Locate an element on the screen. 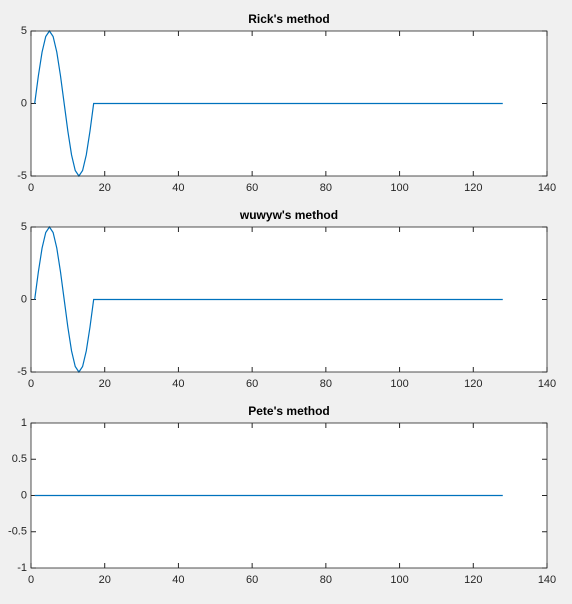  chart-title: Pete's method is located at coordinates (289, 411).